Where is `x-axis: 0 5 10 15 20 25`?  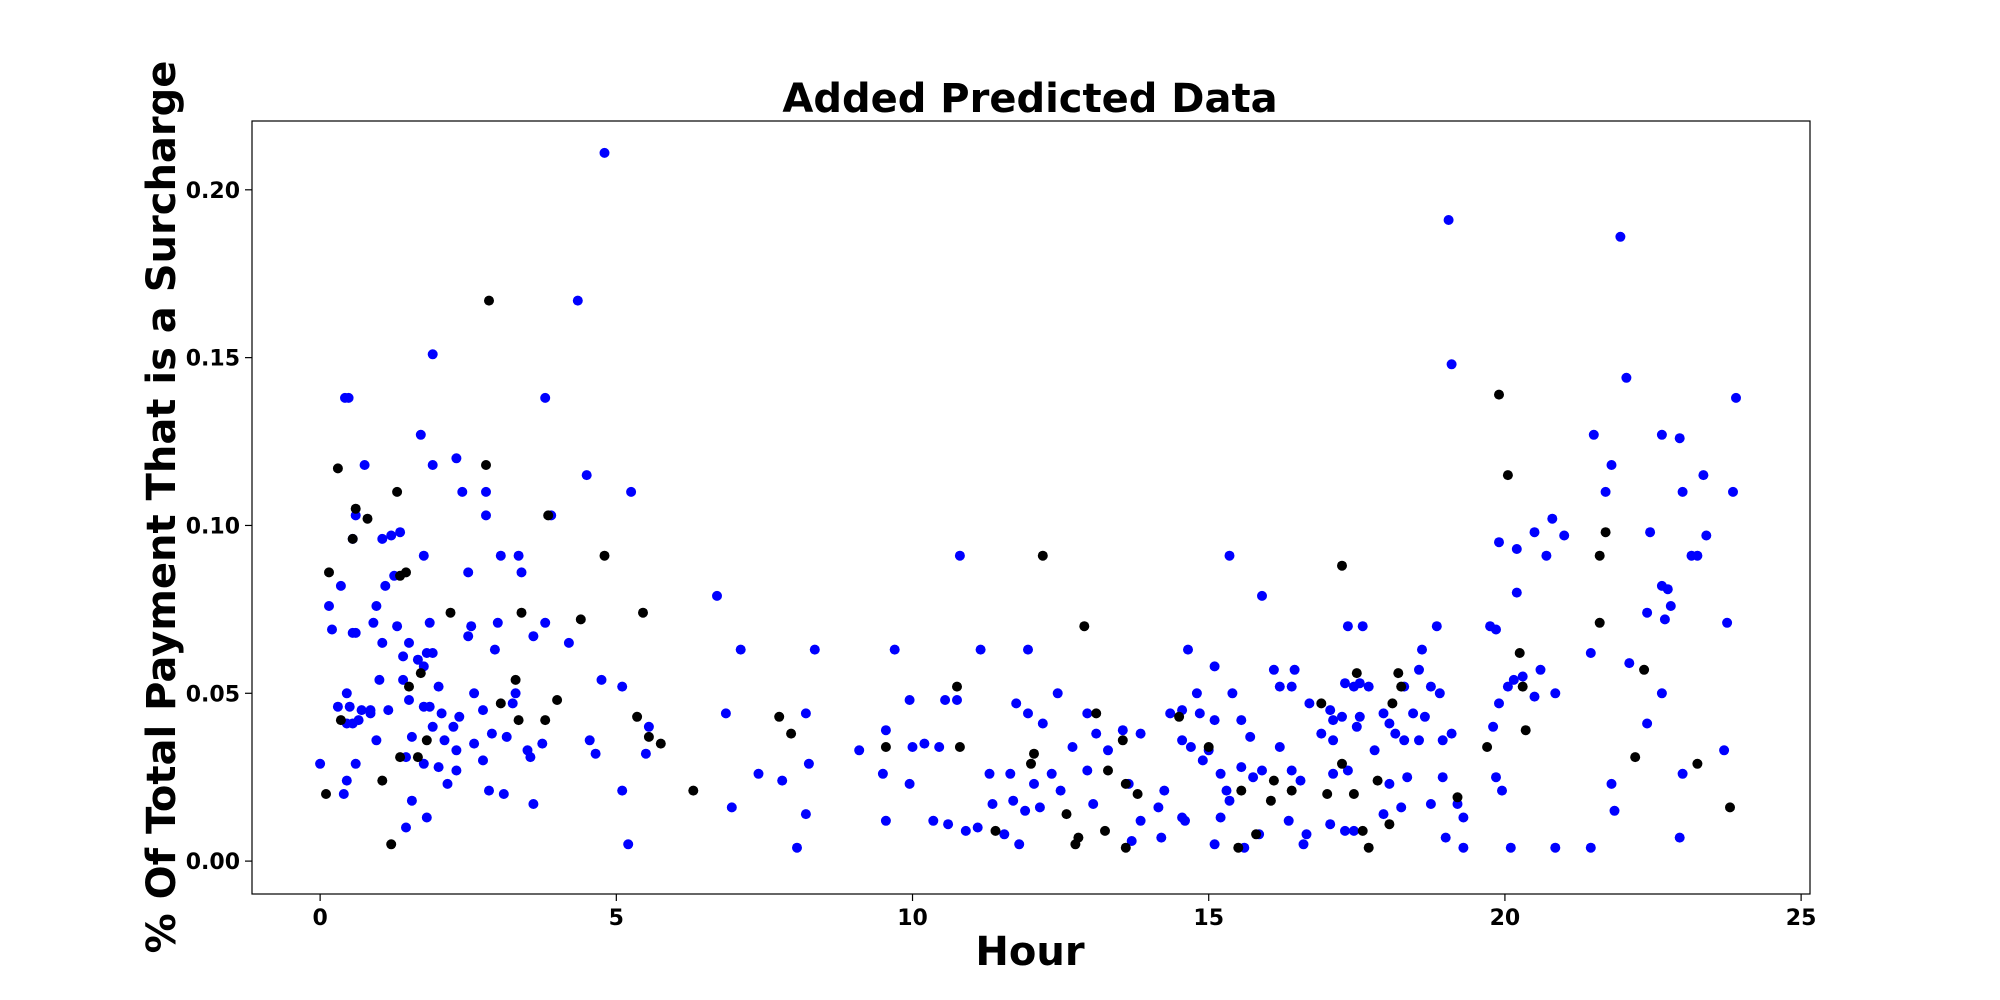
x-axis: 0 5 10 15 20 25 is located at coordinates (1064, 912).